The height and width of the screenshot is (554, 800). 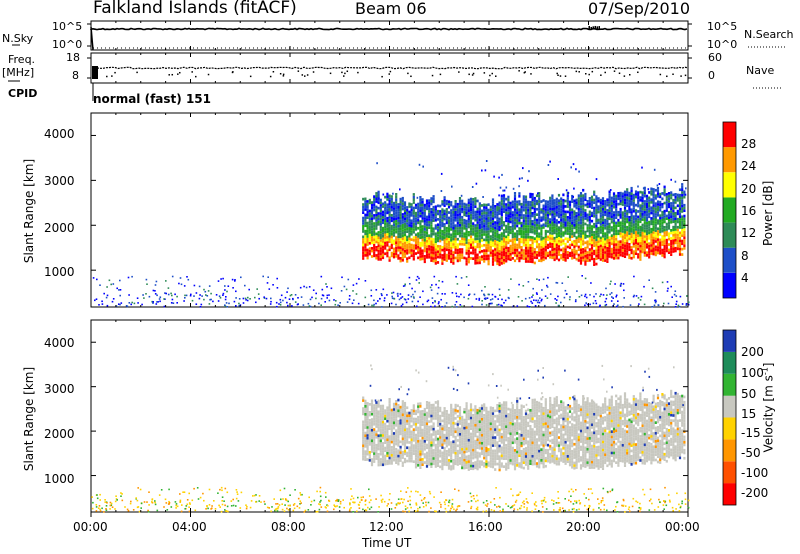 What do you see at coordinates (92, 38) in the screenshot?
I see `noise-spike` at bounding box center [92, 38].